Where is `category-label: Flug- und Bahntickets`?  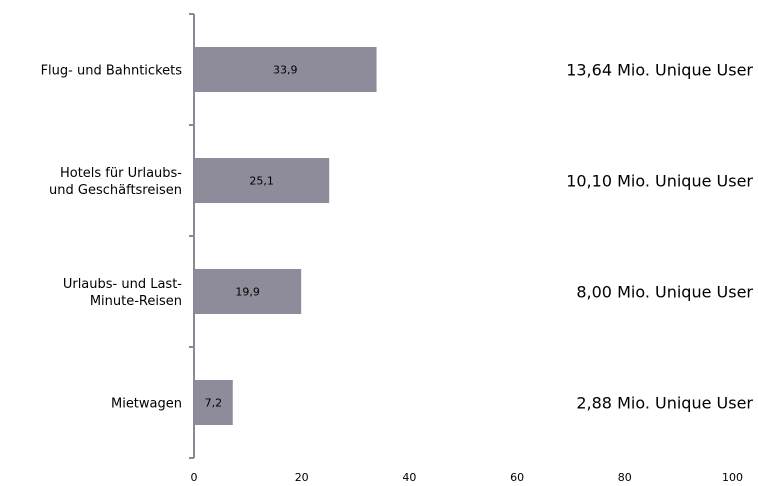
category-label: Flug- und Bahntickets is located at coordinates (112, 71).